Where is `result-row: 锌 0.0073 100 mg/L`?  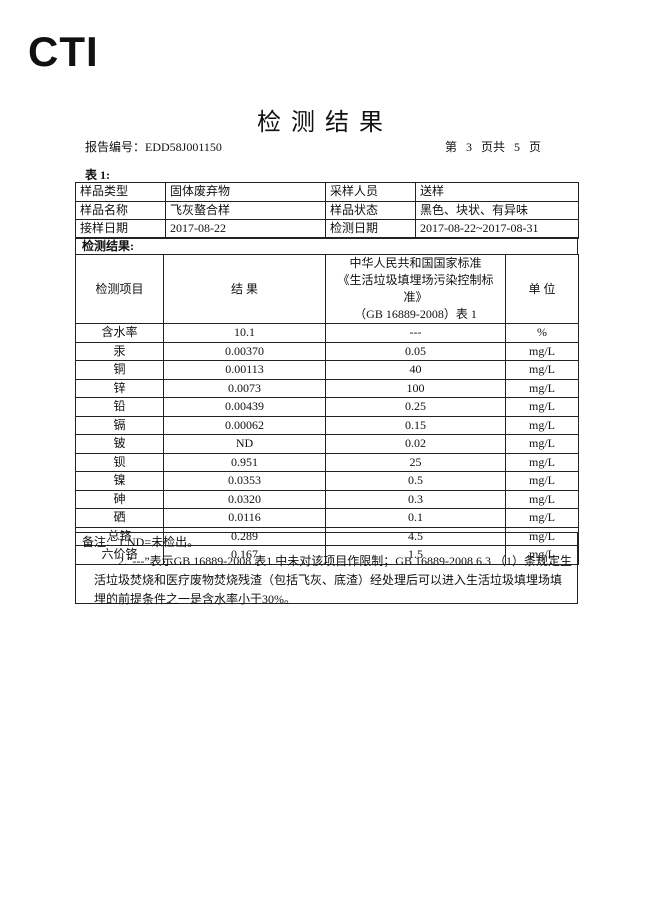 result-row: 锌 0.0073 100 mg/L is located at coordinates (327, 388).